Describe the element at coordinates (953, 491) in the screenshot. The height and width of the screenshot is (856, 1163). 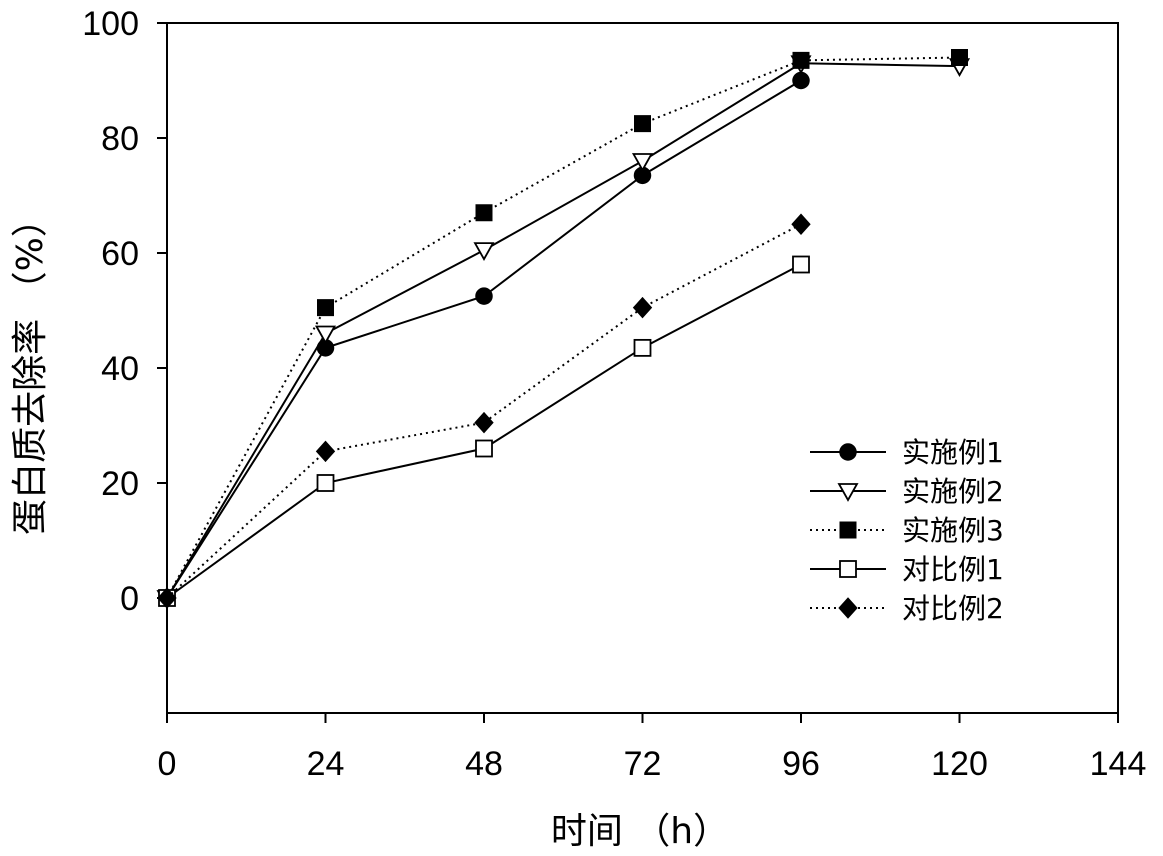
I see `legend-label: 实施例2` at that location.